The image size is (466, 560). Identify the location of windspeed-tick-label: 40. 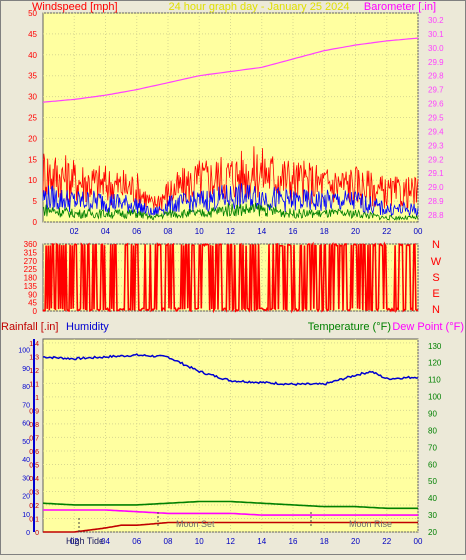
(32, 55).